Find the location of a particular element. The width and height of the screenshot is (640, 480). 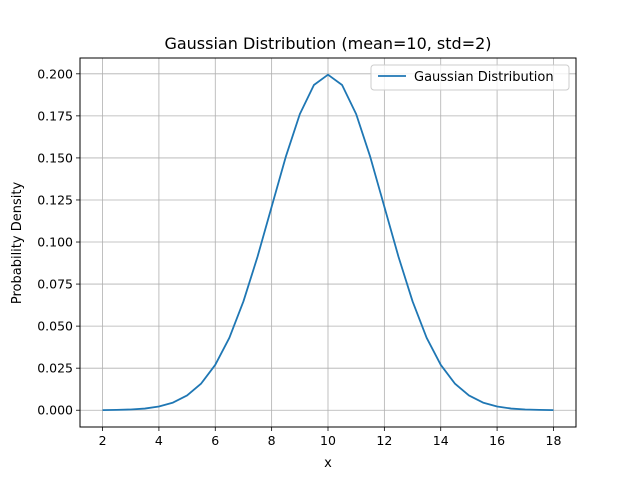

y-tick-label: 0.125 is located at coordinates (55, 199).